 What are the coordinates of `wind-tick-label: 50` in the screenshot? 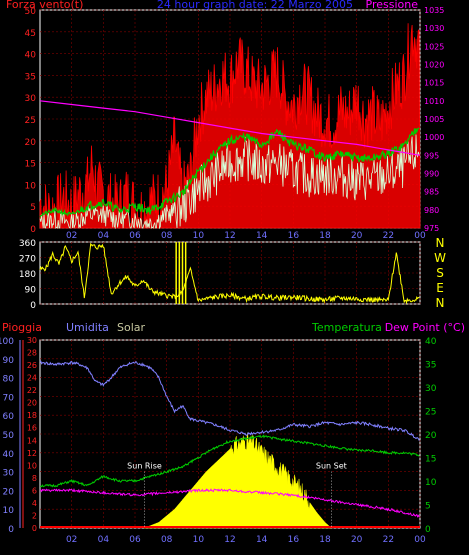 It's located at (31, 12).